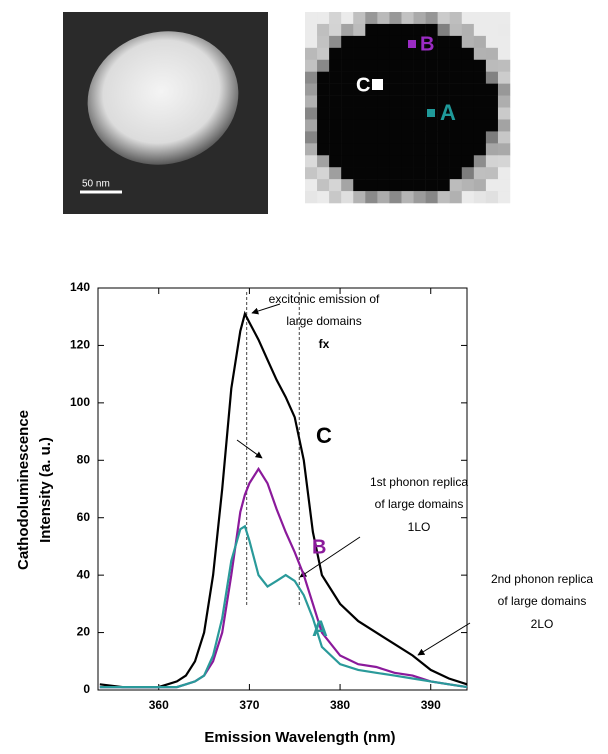 The width and height of the screenshot is (608, 754). What do you see at coordinates (324, 435) in the screenshot?
I see `series-label: C` at bounding box center [324, 435].